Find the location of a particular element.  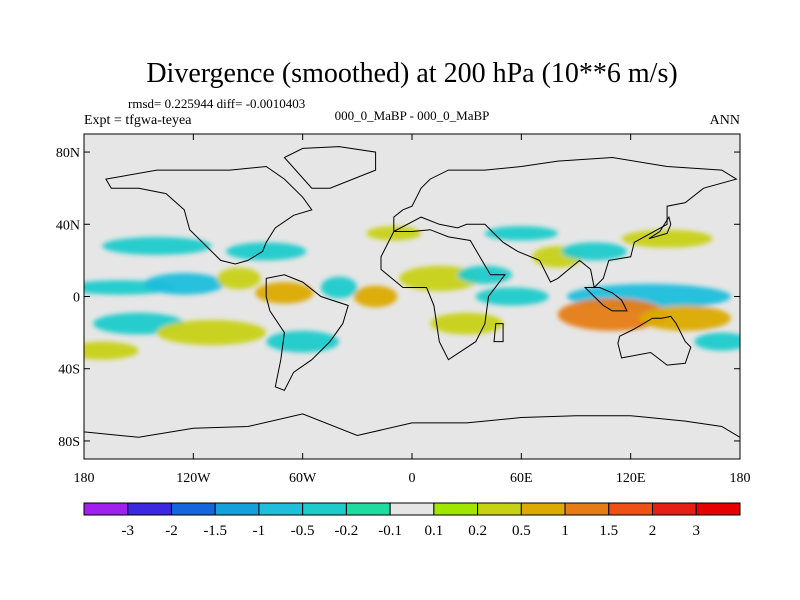

colorbar-label: 1.5 is located at coordinates (608, 531).